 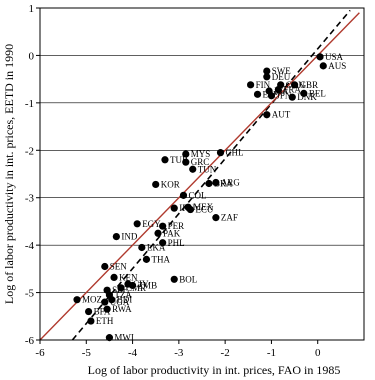 I want to click on data-point-label: ARG, so click(x=231, y=183).